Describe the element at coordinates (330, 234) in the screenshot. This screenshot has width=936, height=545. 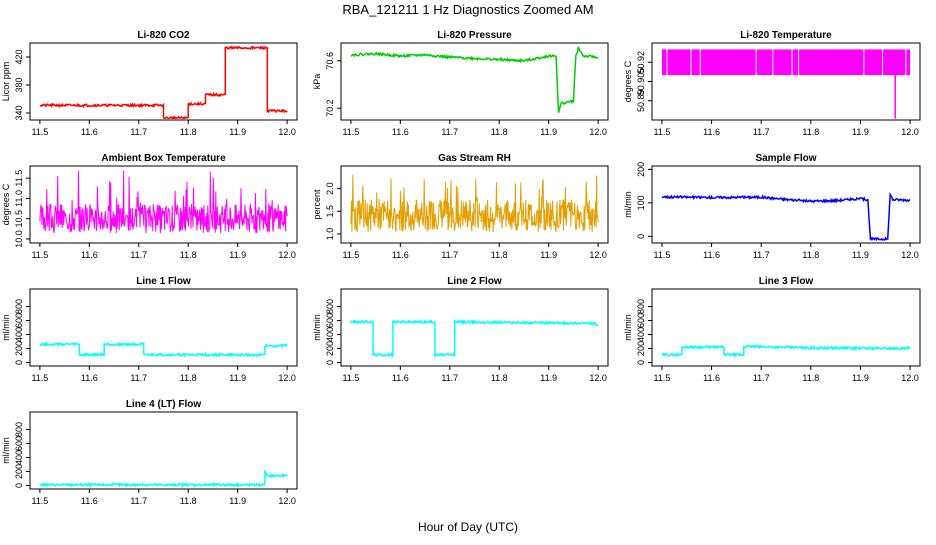
I see `y-tick-label: 1.0` at that location.